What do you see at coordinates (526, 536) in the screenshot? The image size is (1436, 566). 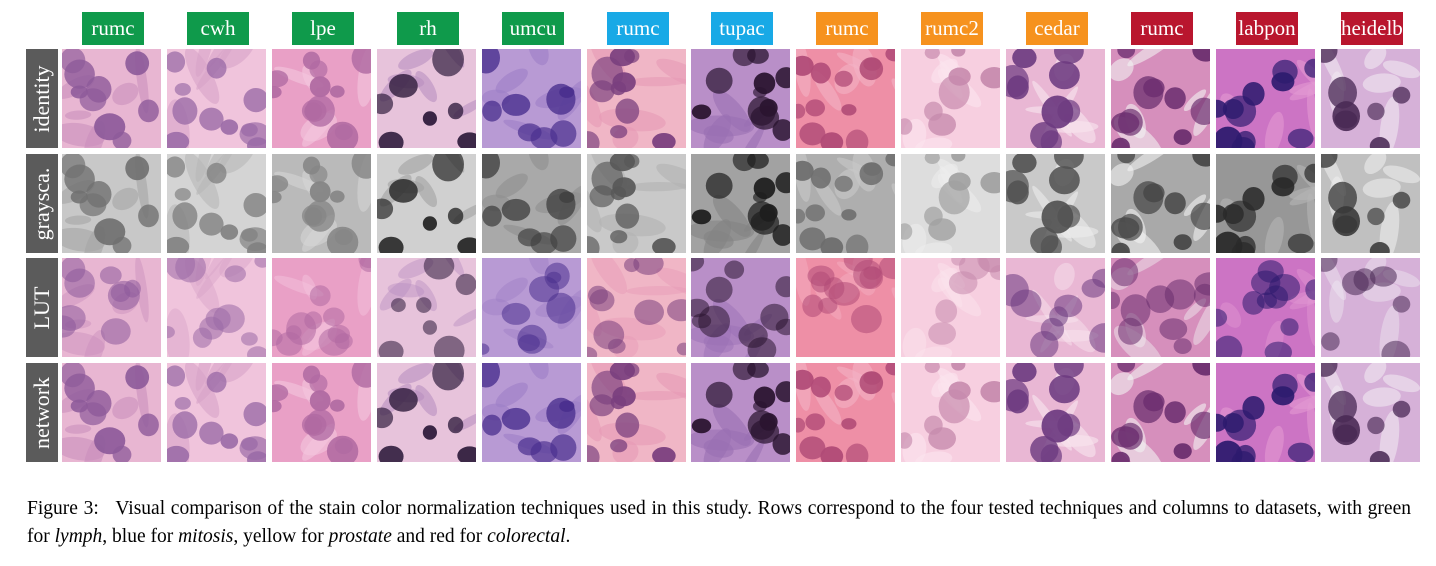 I see `caption-colorectal: colorectal` at bounding box center [526, 536].